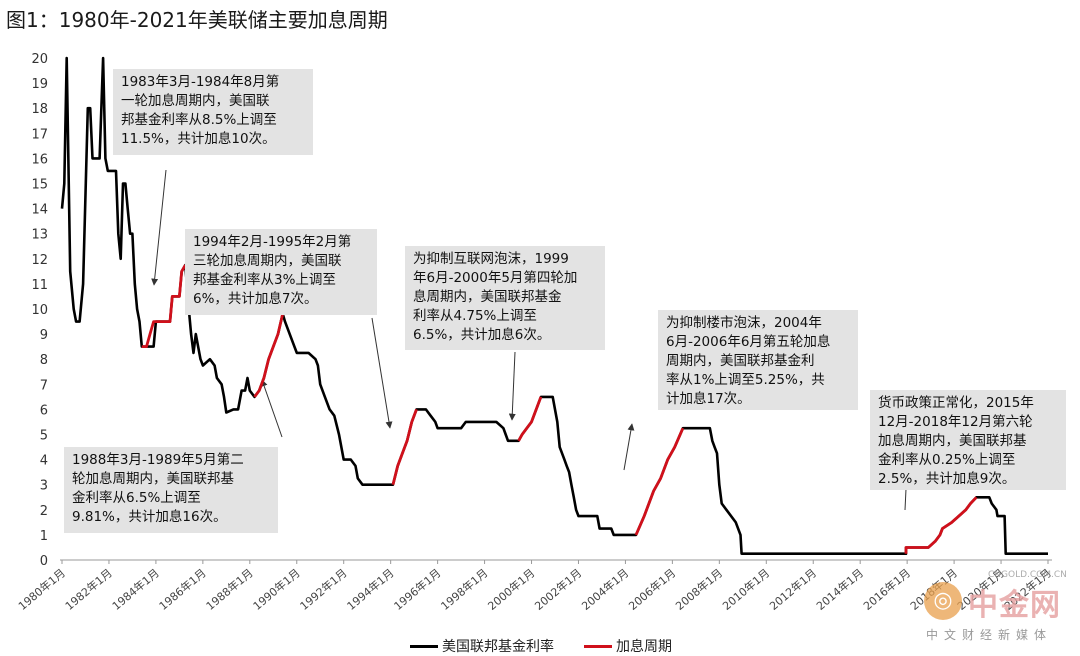 Image resolution: width=1080 pixels, height=656 pixels. Describe the element at coordinates (44, 511) in the screenshot. I see `y-tick-label: 2` at that location.